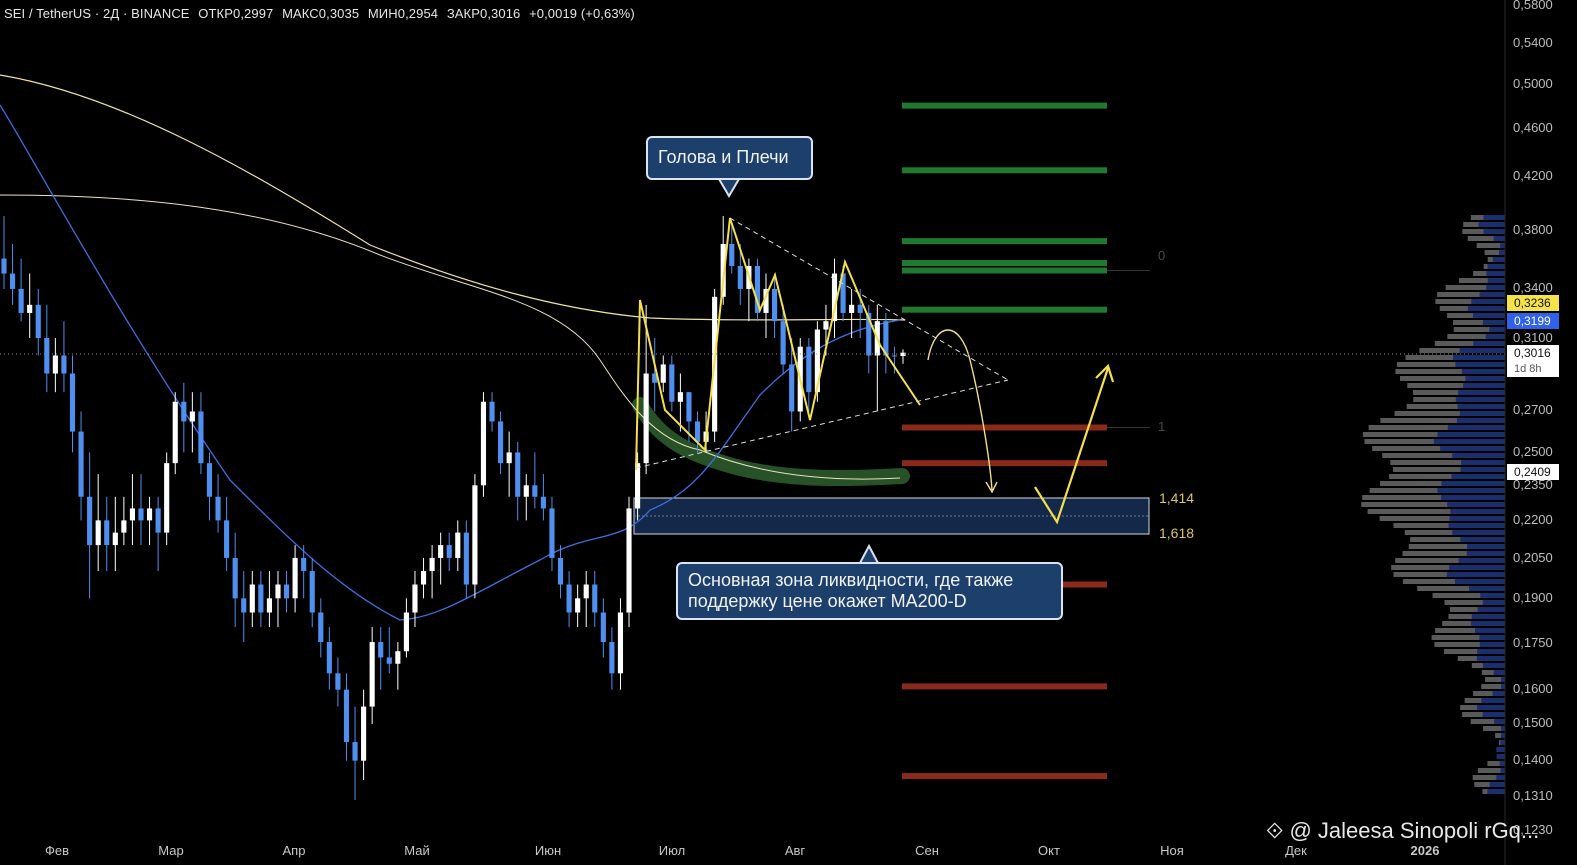 This screenshot has width=1577, height=865. I want to click on liquidity-text-line2: поддержку цене окажет MA200-D, so click(827, 601).